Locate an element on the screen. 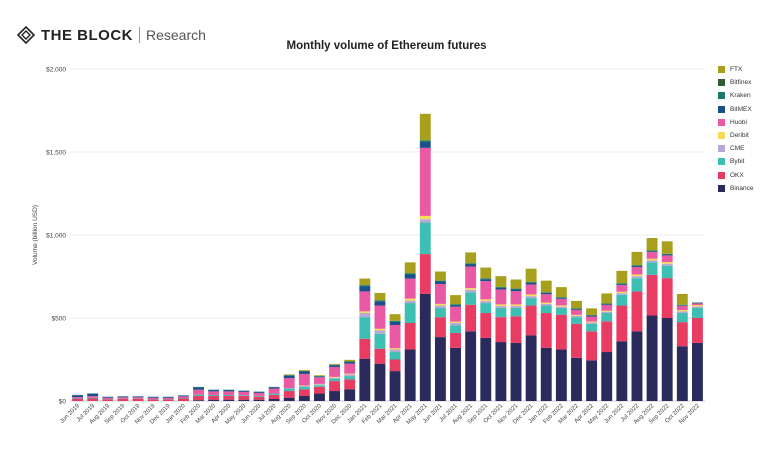 Image resolution: width=773 pixels, height=455 pixels. legend-item-okx: OKX is located at coordinates (736, 175).